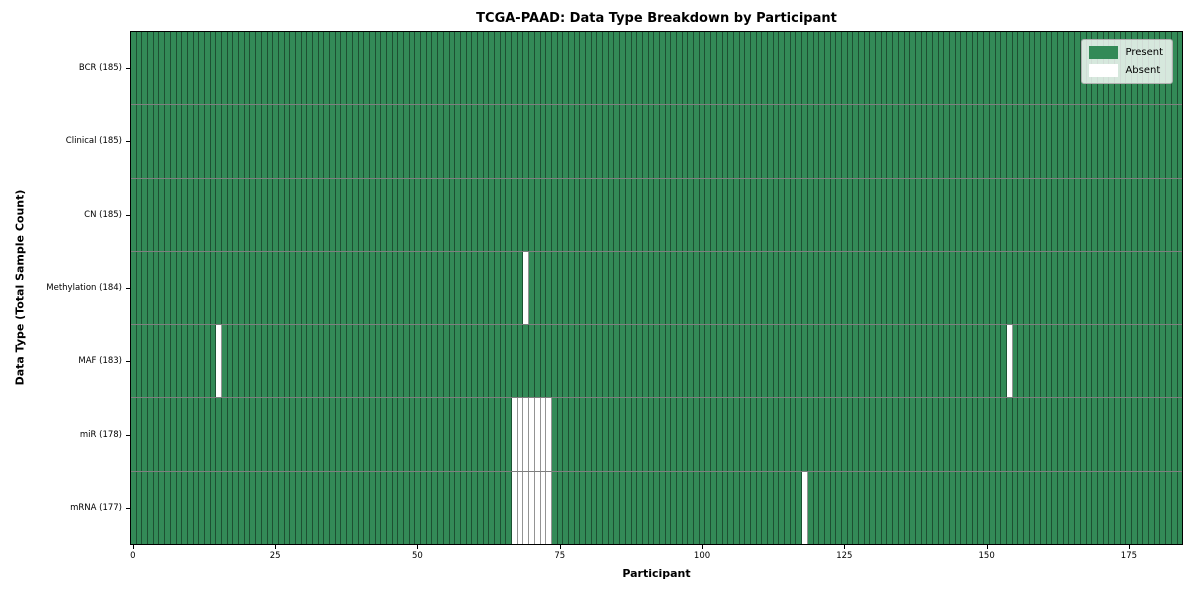 This screenshot has height=600, width=1200. Describe the element at coordinates (526, 288) in the screenshot. I see `cell-absent` at that location.